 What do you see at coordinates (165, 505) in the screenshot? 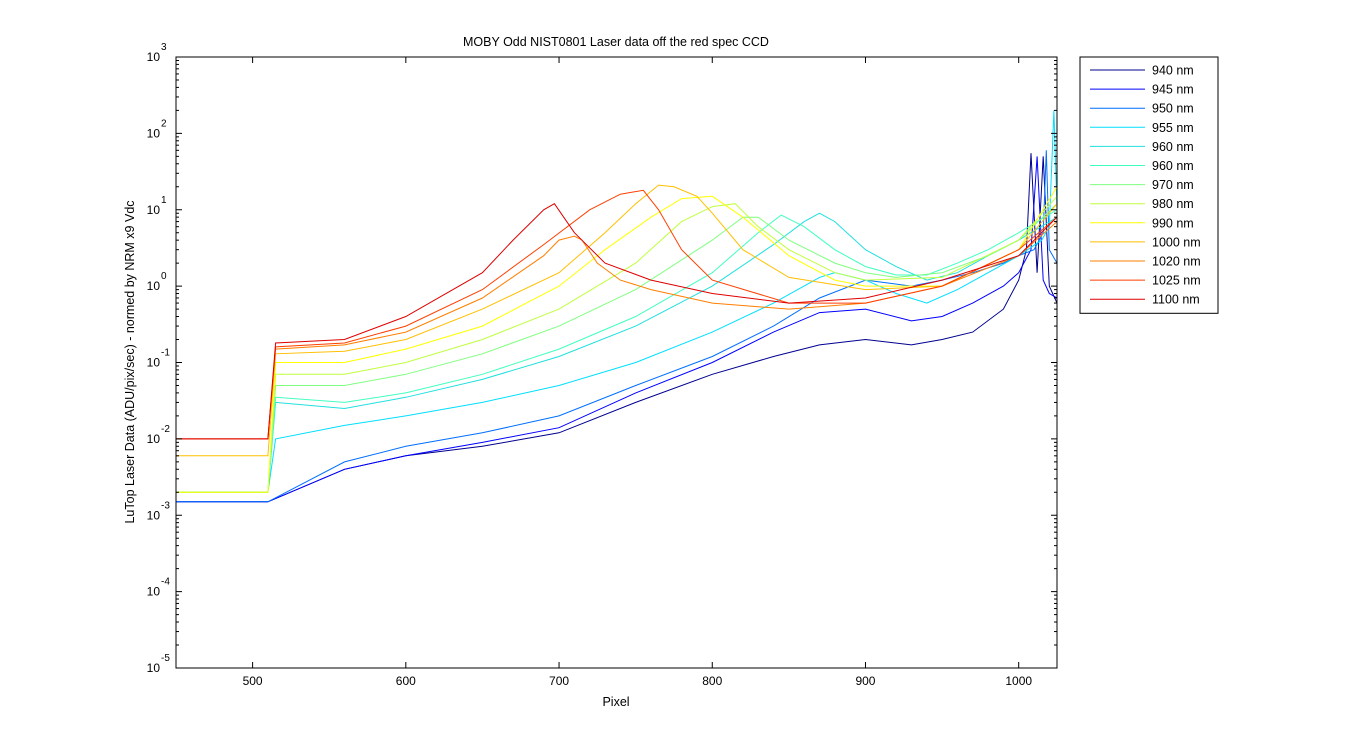
I see `y-tick-exponent: -3` at bounding box center [165, 505].